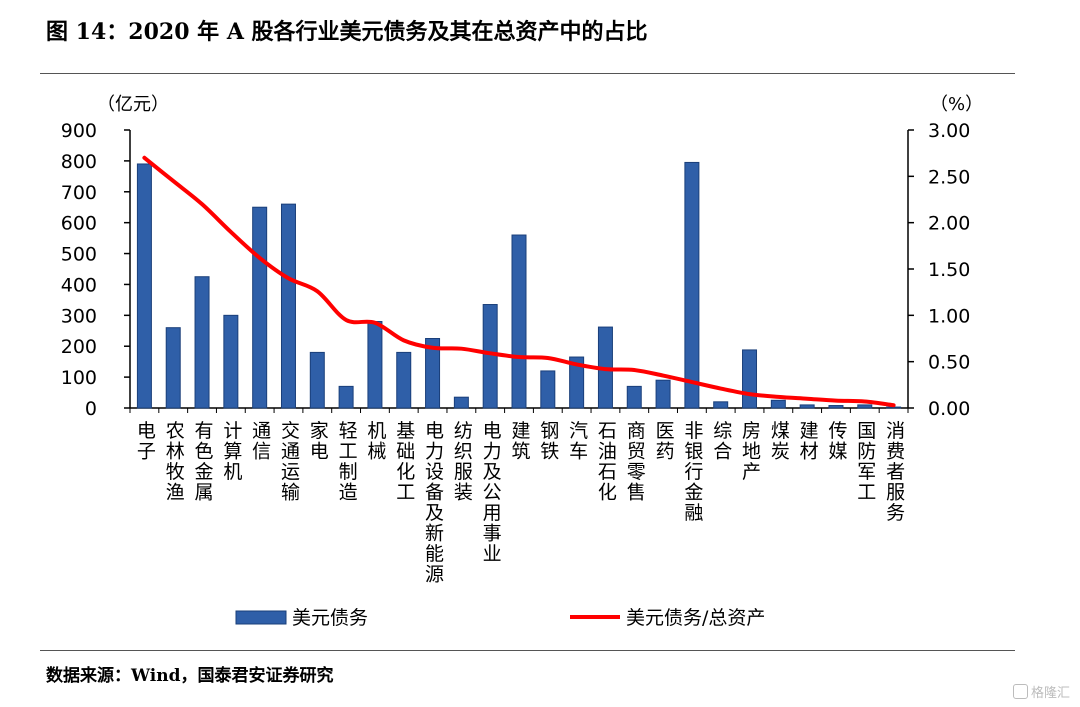  I want to click on category-label: 房地产, so click(751, 451).